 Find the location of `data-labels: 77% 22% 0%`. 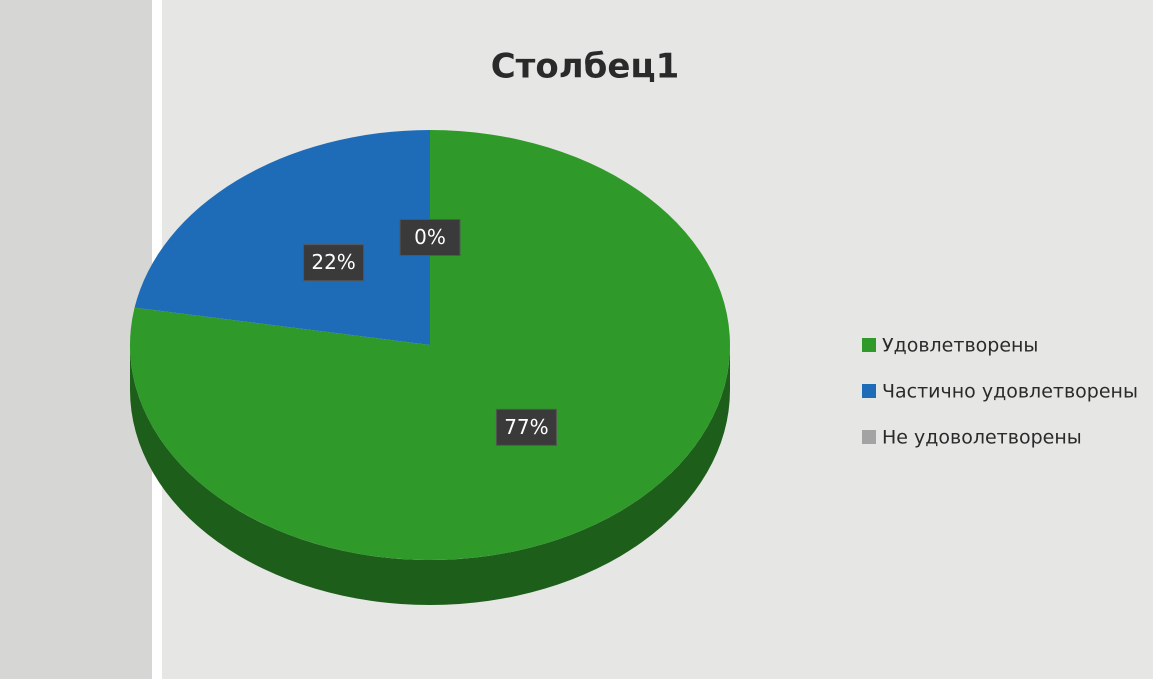

data-labels: 77% 22% 0% is located at coordinates (430, 332).